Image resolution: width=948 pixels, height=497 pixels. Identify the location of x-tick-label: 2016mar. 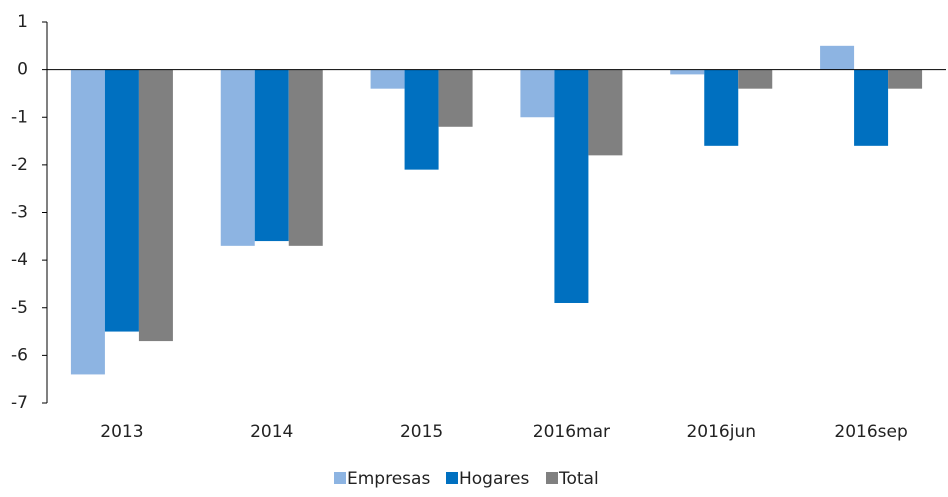
(571, 432).